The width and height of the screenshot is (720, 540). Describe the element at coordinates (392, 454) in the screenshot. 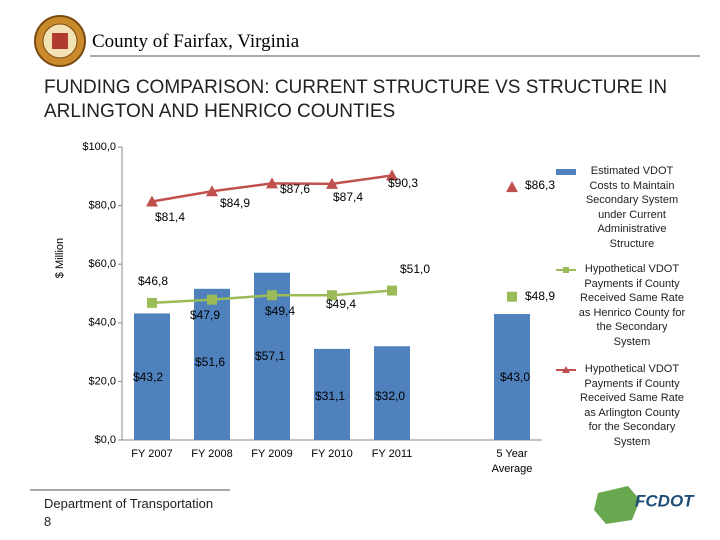

I see `x-tick-label: FY 2011` at that location.